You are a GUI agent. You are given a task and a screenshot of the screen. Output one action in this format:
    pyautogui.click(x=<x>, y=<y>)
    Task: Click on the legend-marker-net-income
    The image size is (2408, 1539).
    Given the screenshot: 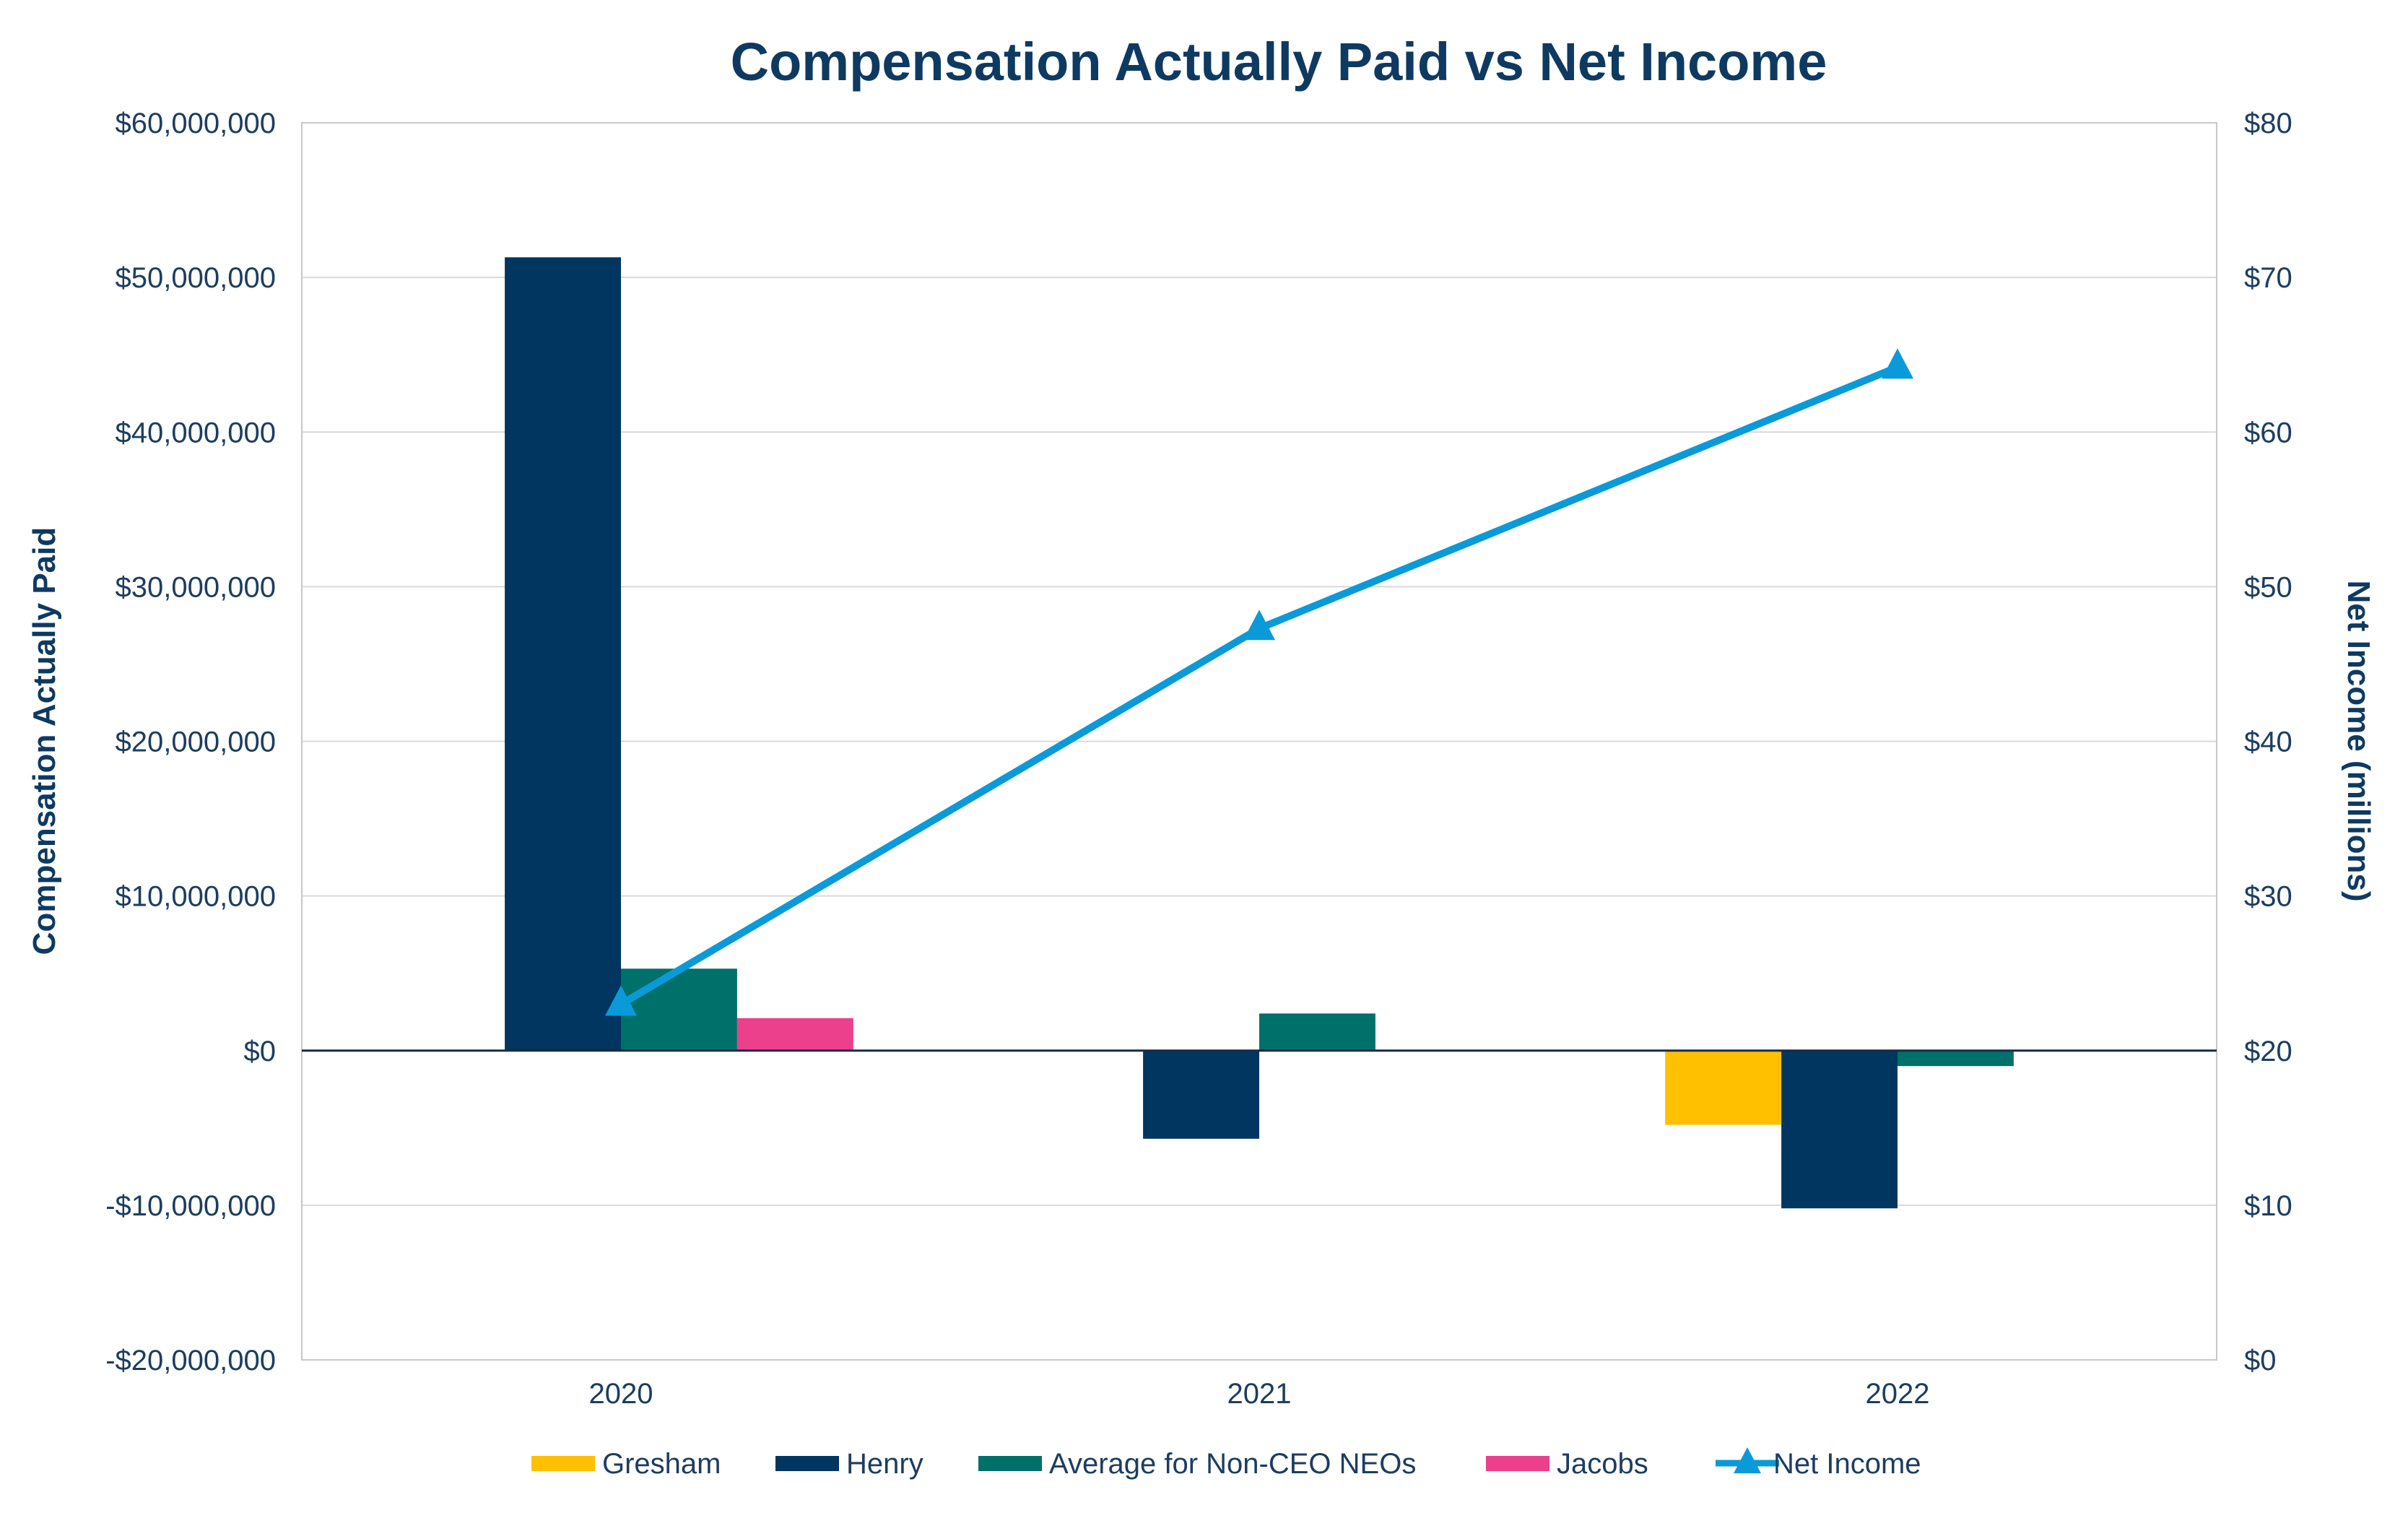 What is the action you would take?
    pyautogui.click(x=1747, y=1460)
    